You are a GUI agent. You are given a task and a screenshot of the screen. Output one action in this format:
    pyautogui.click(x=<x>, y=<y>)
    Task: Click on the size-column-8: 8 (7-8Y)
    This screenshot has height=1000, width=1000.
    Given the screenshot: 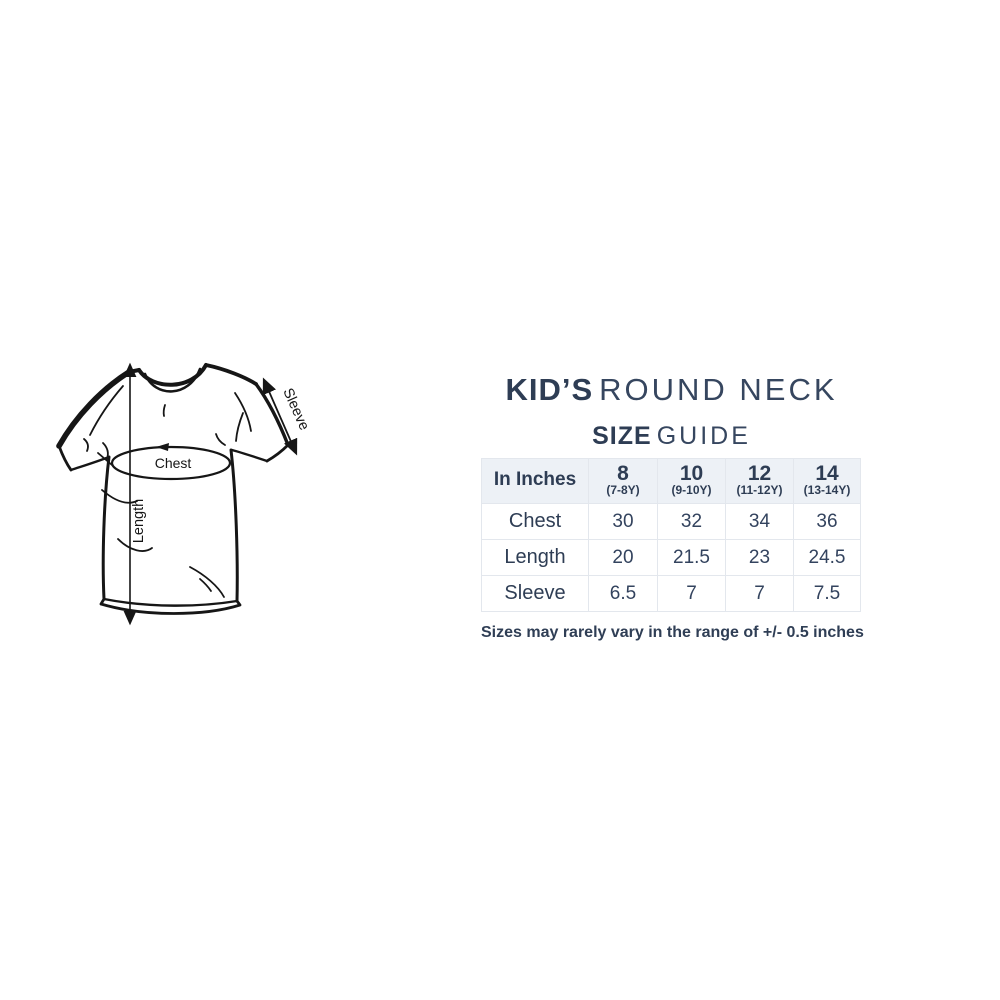 What is the action you would take?
    pyautogui.click(x=623, y=481)
    